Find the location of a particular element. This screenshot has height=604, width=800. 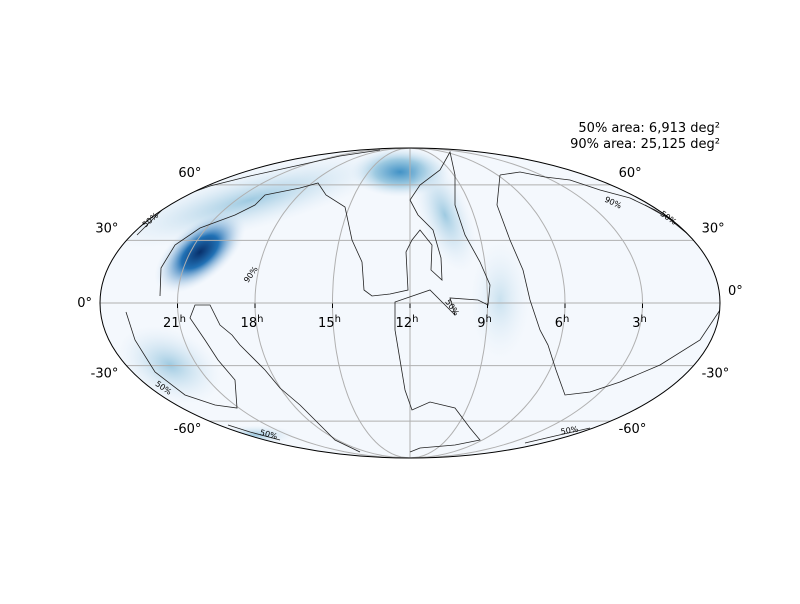

ra-tick-label: 15h is located at coordinates (329, 322).